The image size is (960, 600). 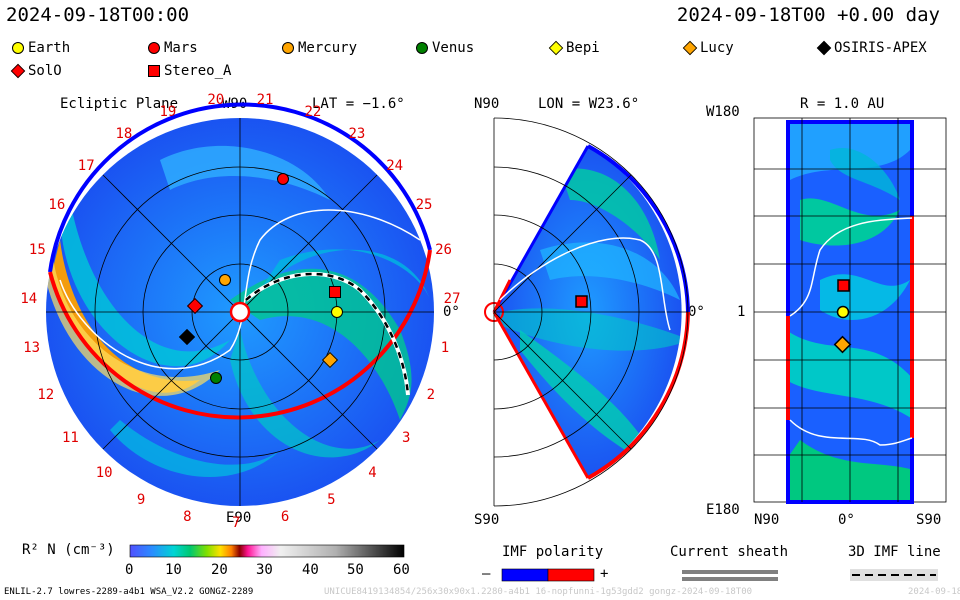 What do you see at coordinates (842, 344) in the screenshot?
I see `latlon-lucy-marker` at bounding box center [842, 344].